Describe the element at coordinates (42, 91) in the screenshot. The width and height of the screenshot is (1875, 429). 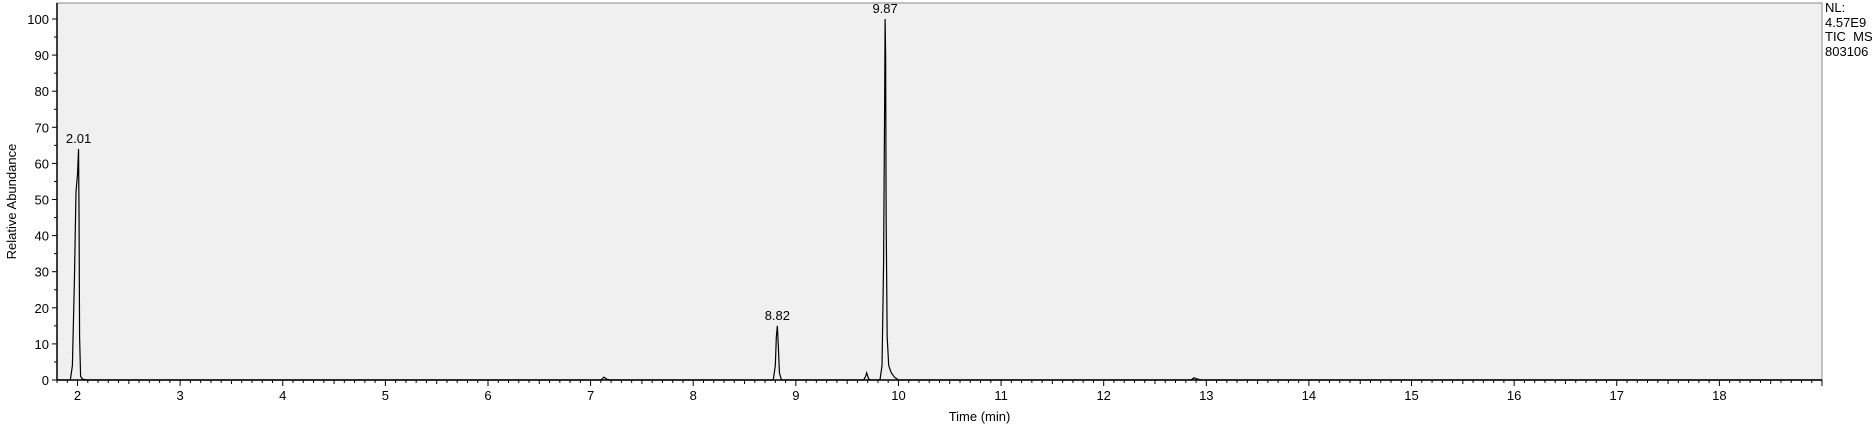
I see `y-tick-label: 80` at that location.